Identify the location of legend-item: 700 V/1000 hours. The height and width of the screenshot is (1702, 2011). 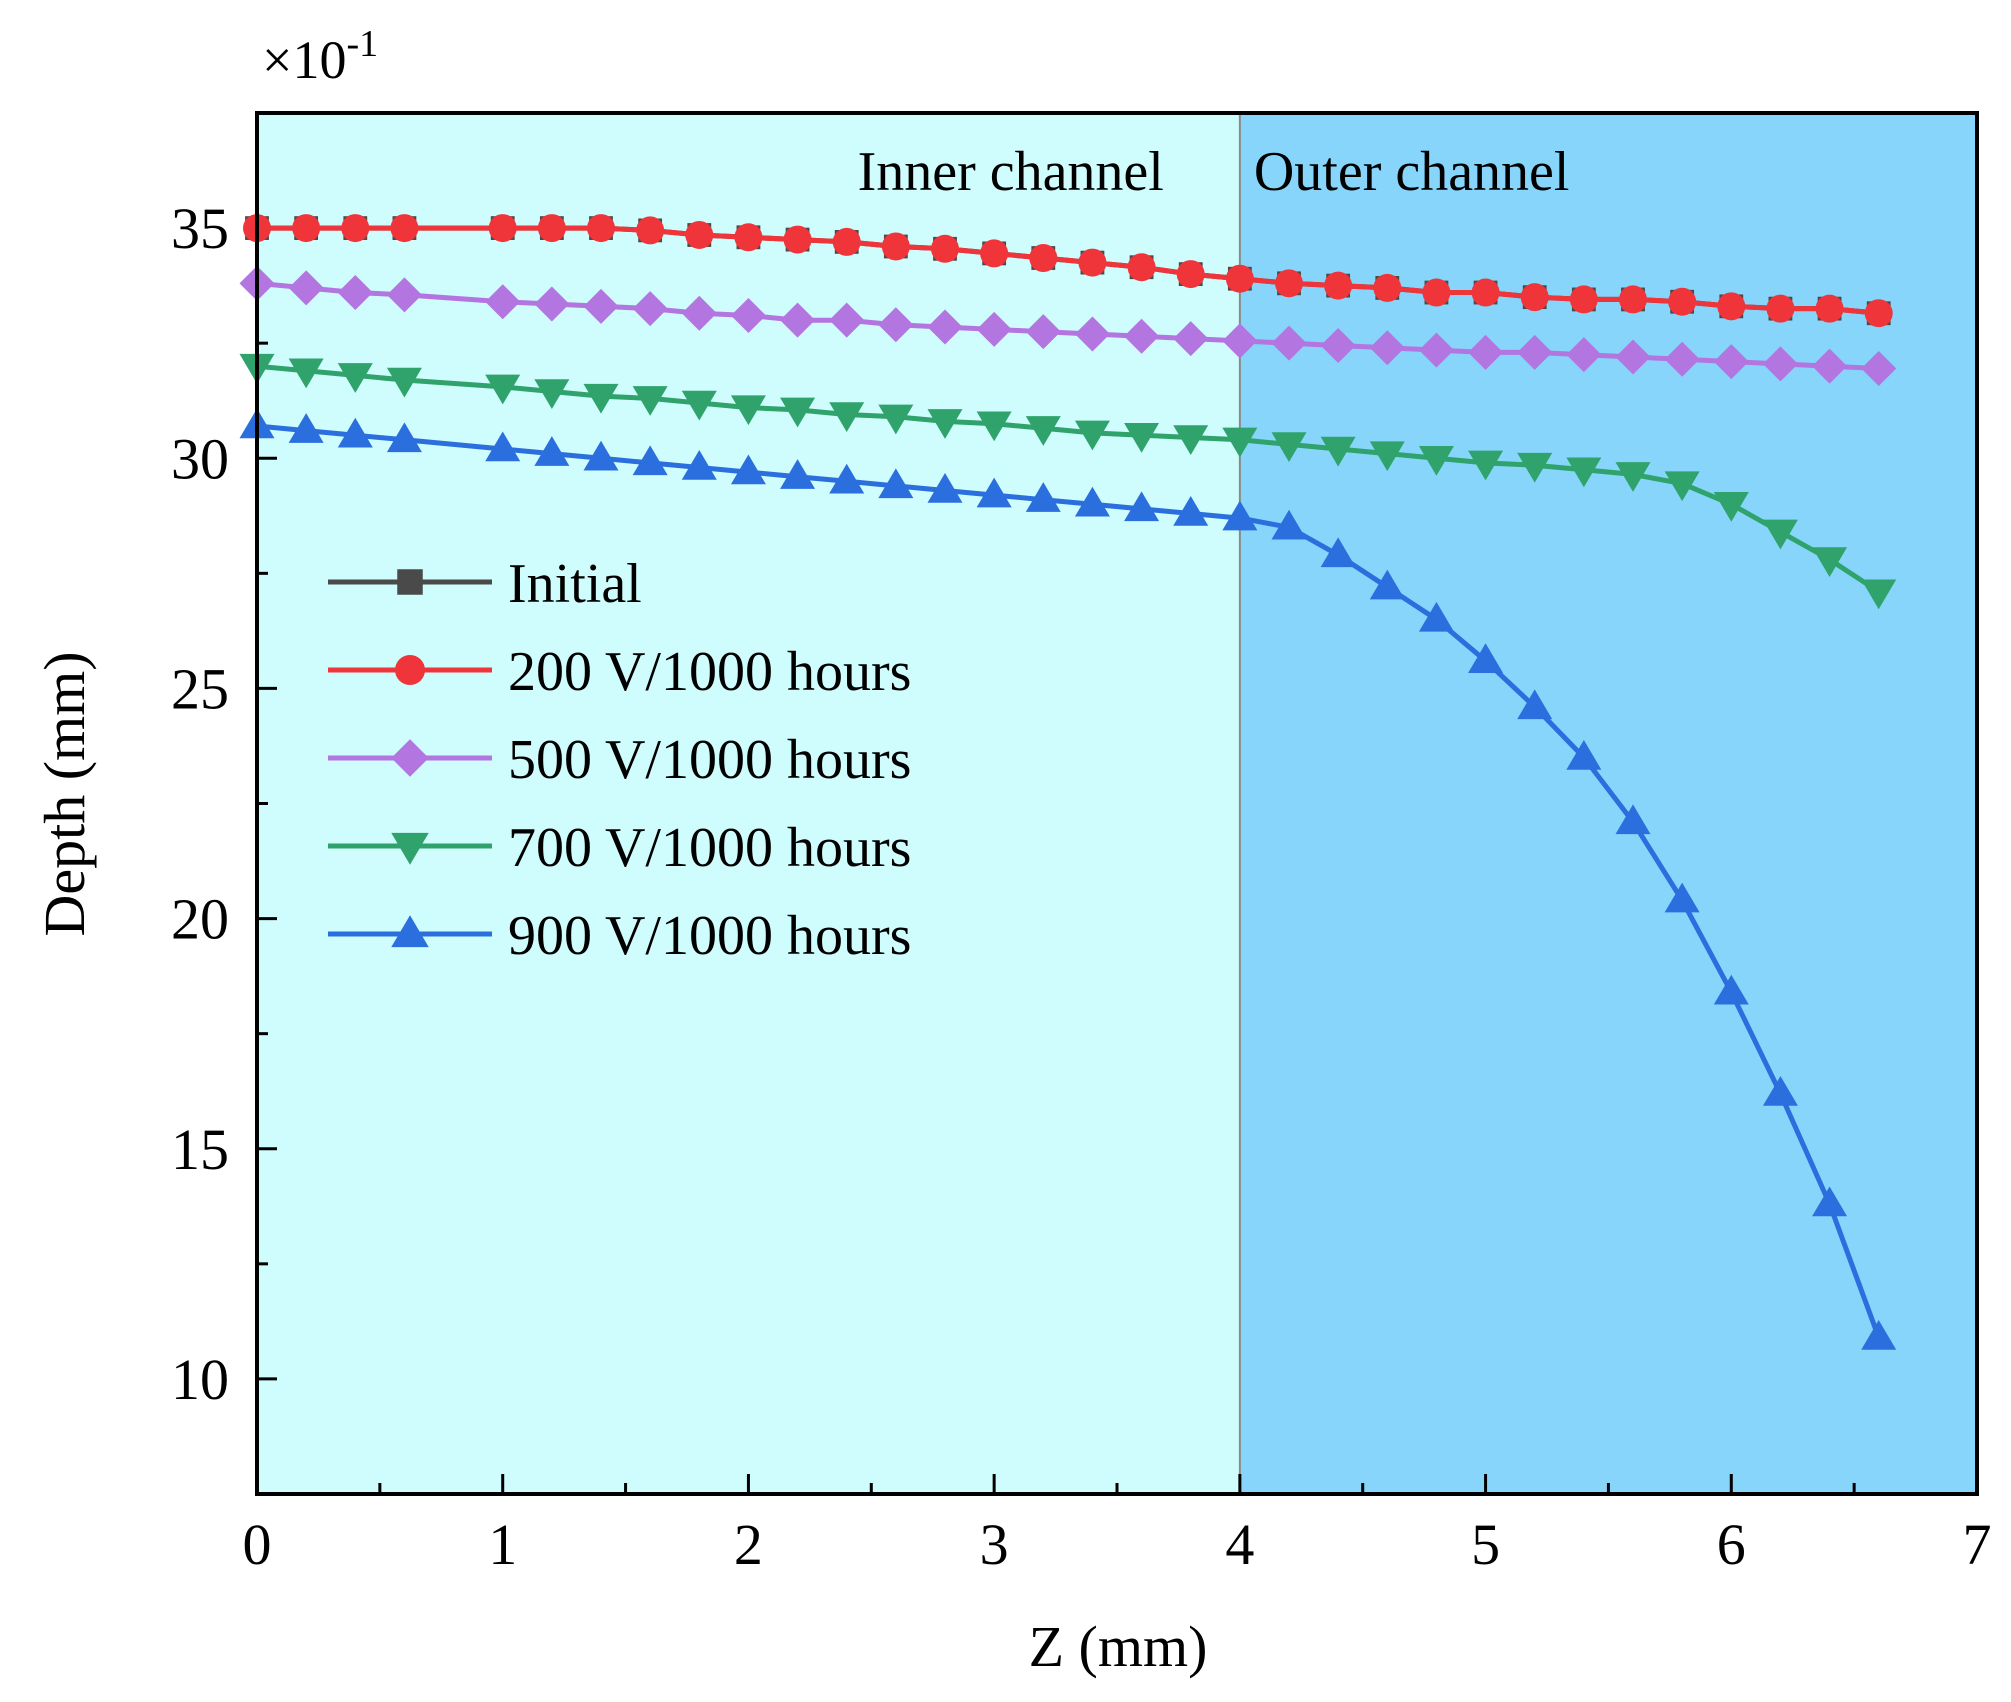
(619, 848).